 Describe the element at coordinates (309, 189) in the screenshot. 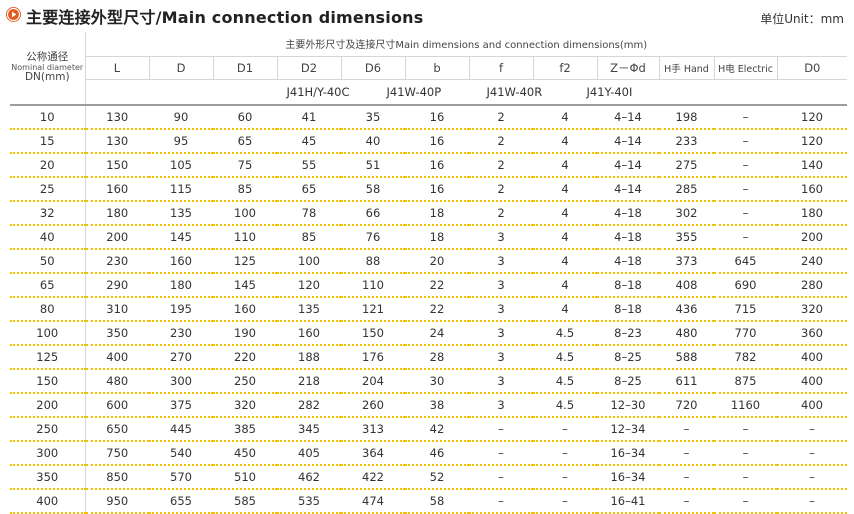

I see `table-cell: 65` at that location.